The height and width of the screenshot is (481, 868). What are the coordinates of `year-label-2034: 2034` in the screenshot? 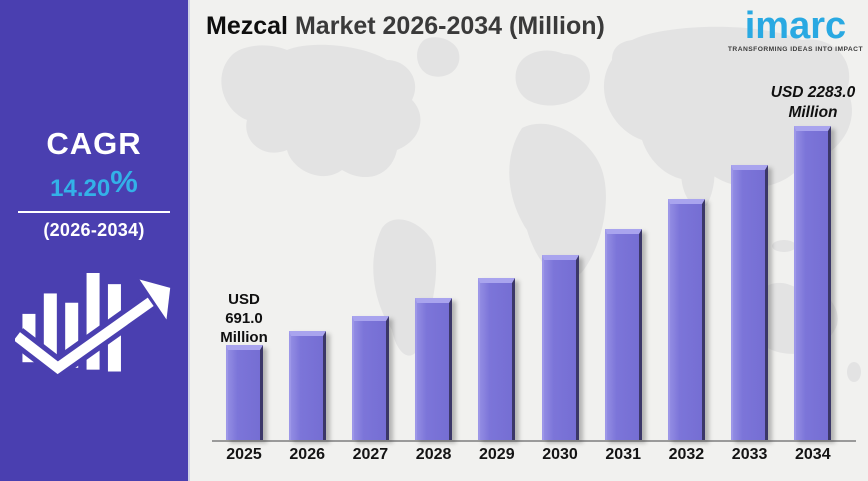 It's located at (813, 454).